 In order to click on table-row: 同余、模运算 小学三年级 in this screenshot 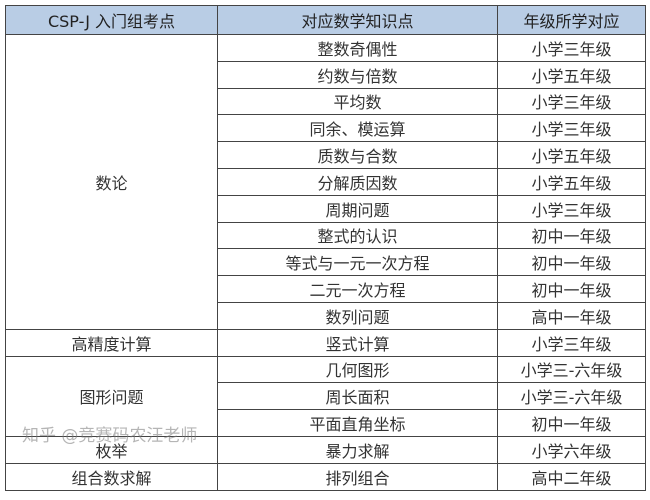, I will do `click(326, 128)`.